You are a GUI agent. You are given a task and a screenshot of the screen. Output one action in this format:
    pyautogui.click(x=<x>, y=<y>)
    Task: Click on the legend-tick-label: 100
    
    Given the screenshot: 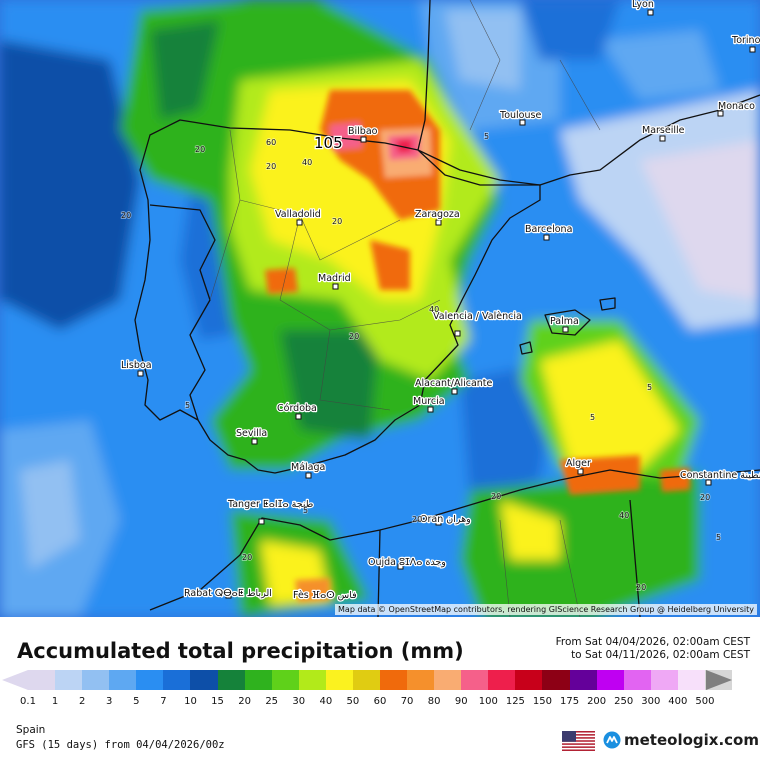 What is the action you would take?
    pyautogui.click(x=488, y=701)
    